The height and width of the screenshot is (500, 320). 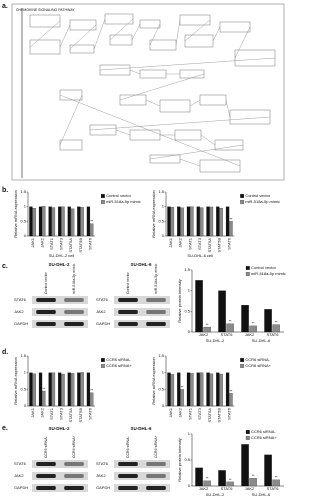 What do you see at coordinates (179, 301) in the screenshot?
I see `y-axis-label: Relative protein intensity` at bounding box center [179, 301].